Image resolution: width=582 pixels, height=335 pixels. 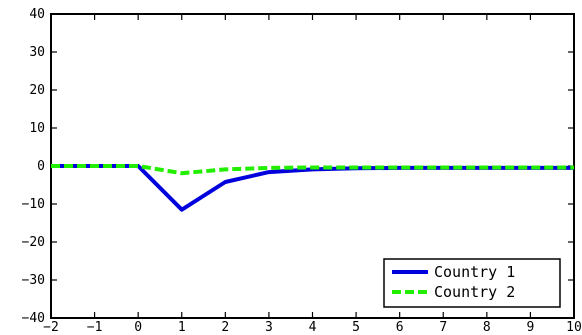 What do you see at coordinates (37, 14) in the screenshot?
I see `y-tick-label: 40` at bounding box center [37, 14].